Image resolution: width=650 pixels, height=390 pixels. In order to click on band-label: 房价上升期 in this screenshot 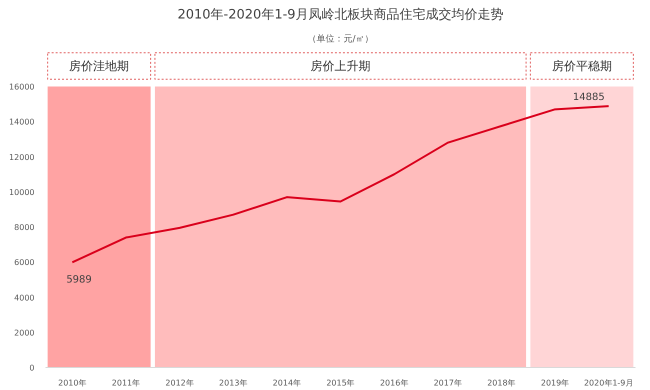, I will do `click(340, 66)`.